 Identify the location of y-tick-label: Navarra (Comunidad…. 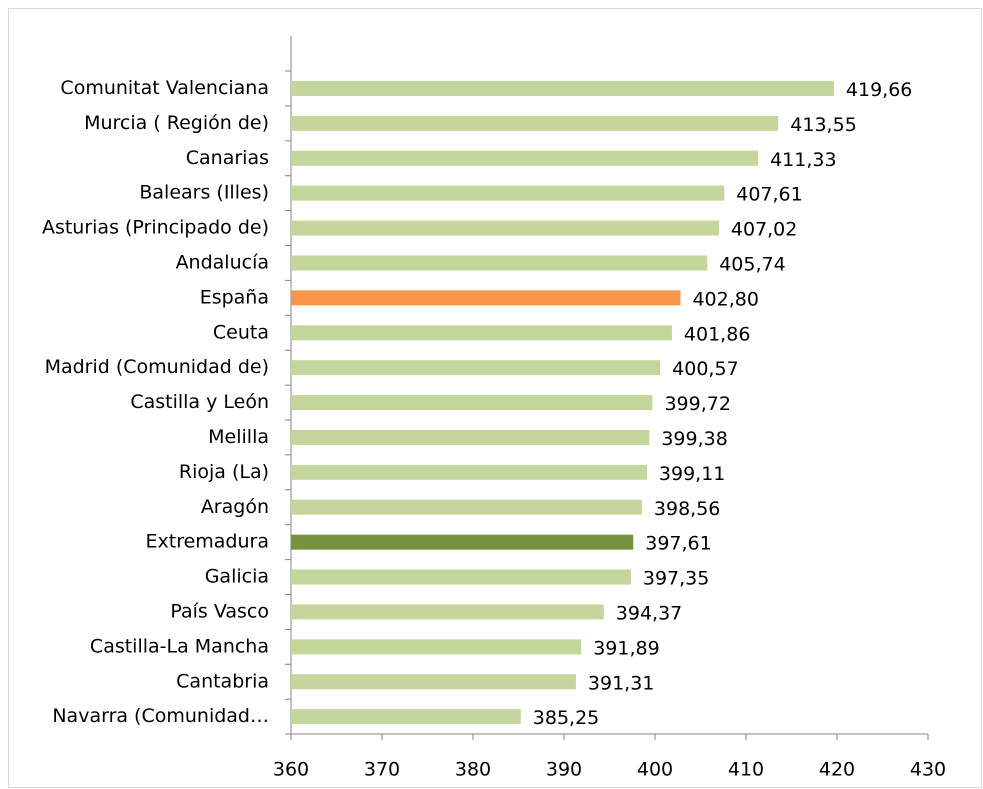
(160, 716).